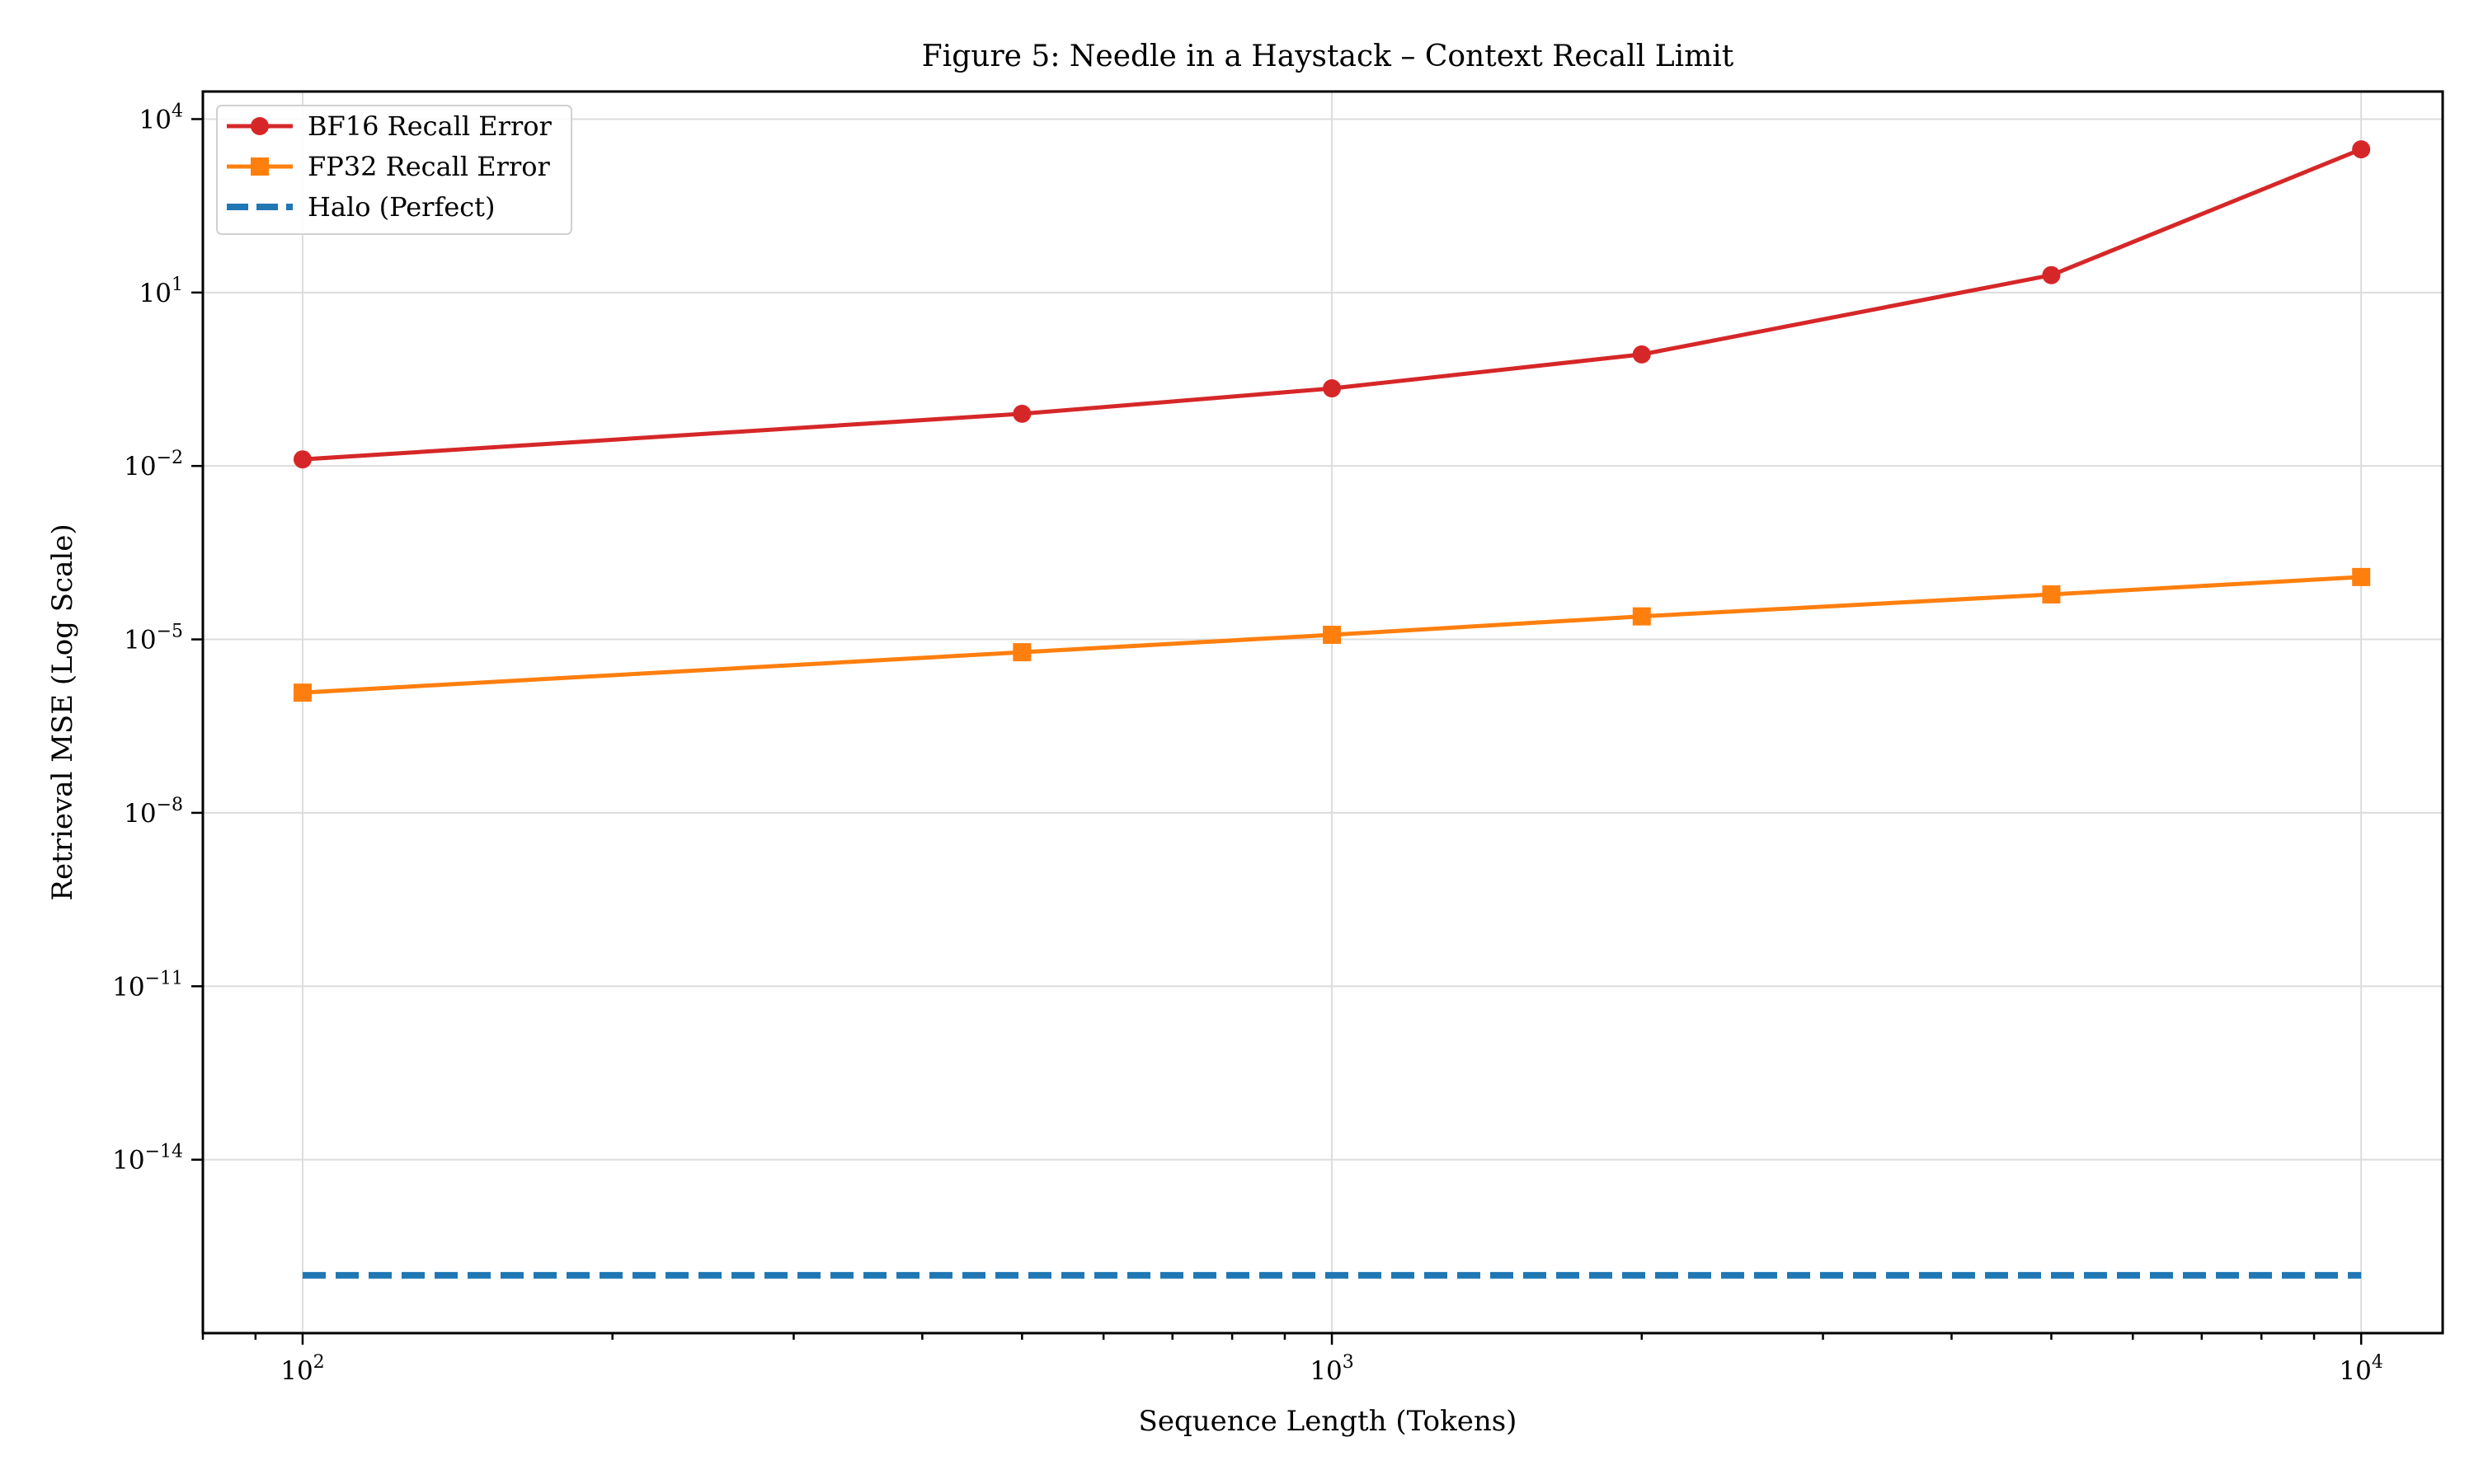  What do you see at coordinates (62, 712) in the screenshot?
I see `y-axis-label: Retrieval MSE (Log Scale)` at bounding box center [62, 712].